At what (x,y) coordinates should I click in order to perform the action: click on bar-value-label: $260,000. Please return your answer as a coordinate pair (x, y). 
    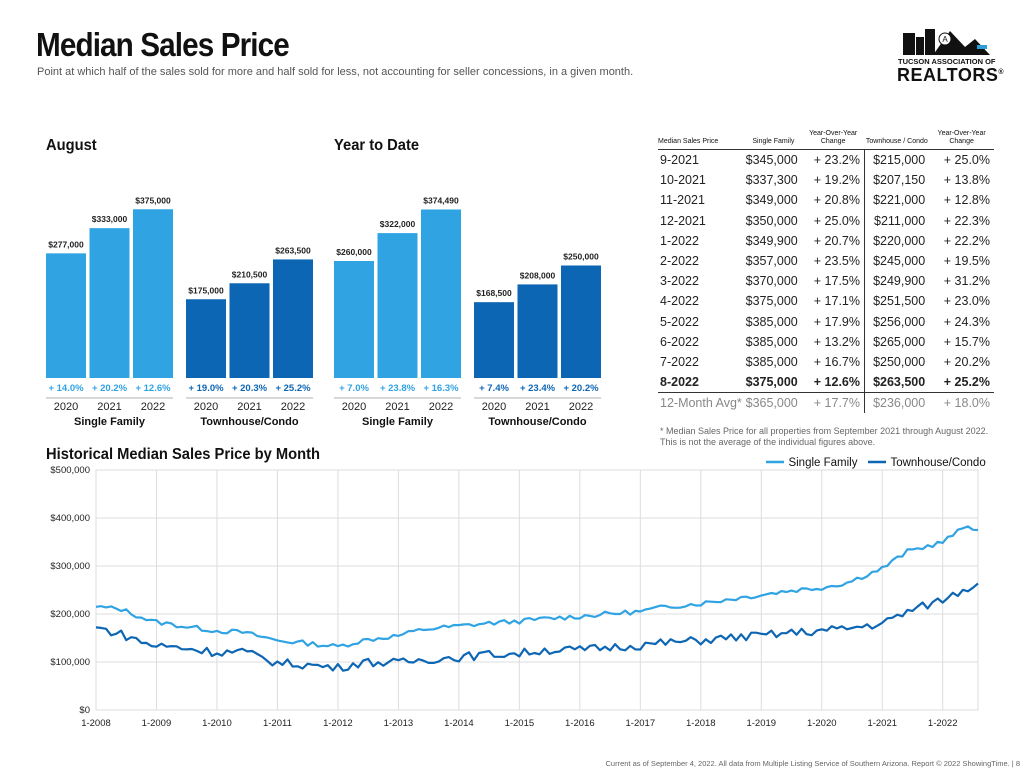
    Looking at the image, I should click on (354, 252).